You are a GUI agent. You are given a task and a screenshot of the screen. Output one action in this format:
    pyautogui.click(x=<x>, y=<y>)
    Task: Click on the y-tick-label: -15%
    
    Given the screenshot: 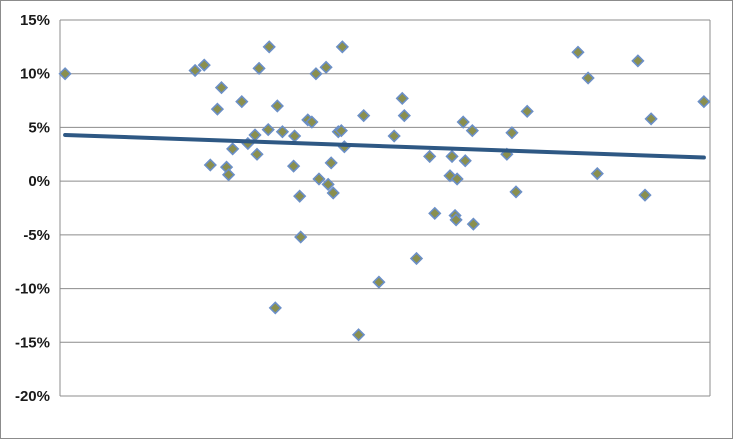 What is the action you would take?
    pyautogui.click(x=32, y=342)
    